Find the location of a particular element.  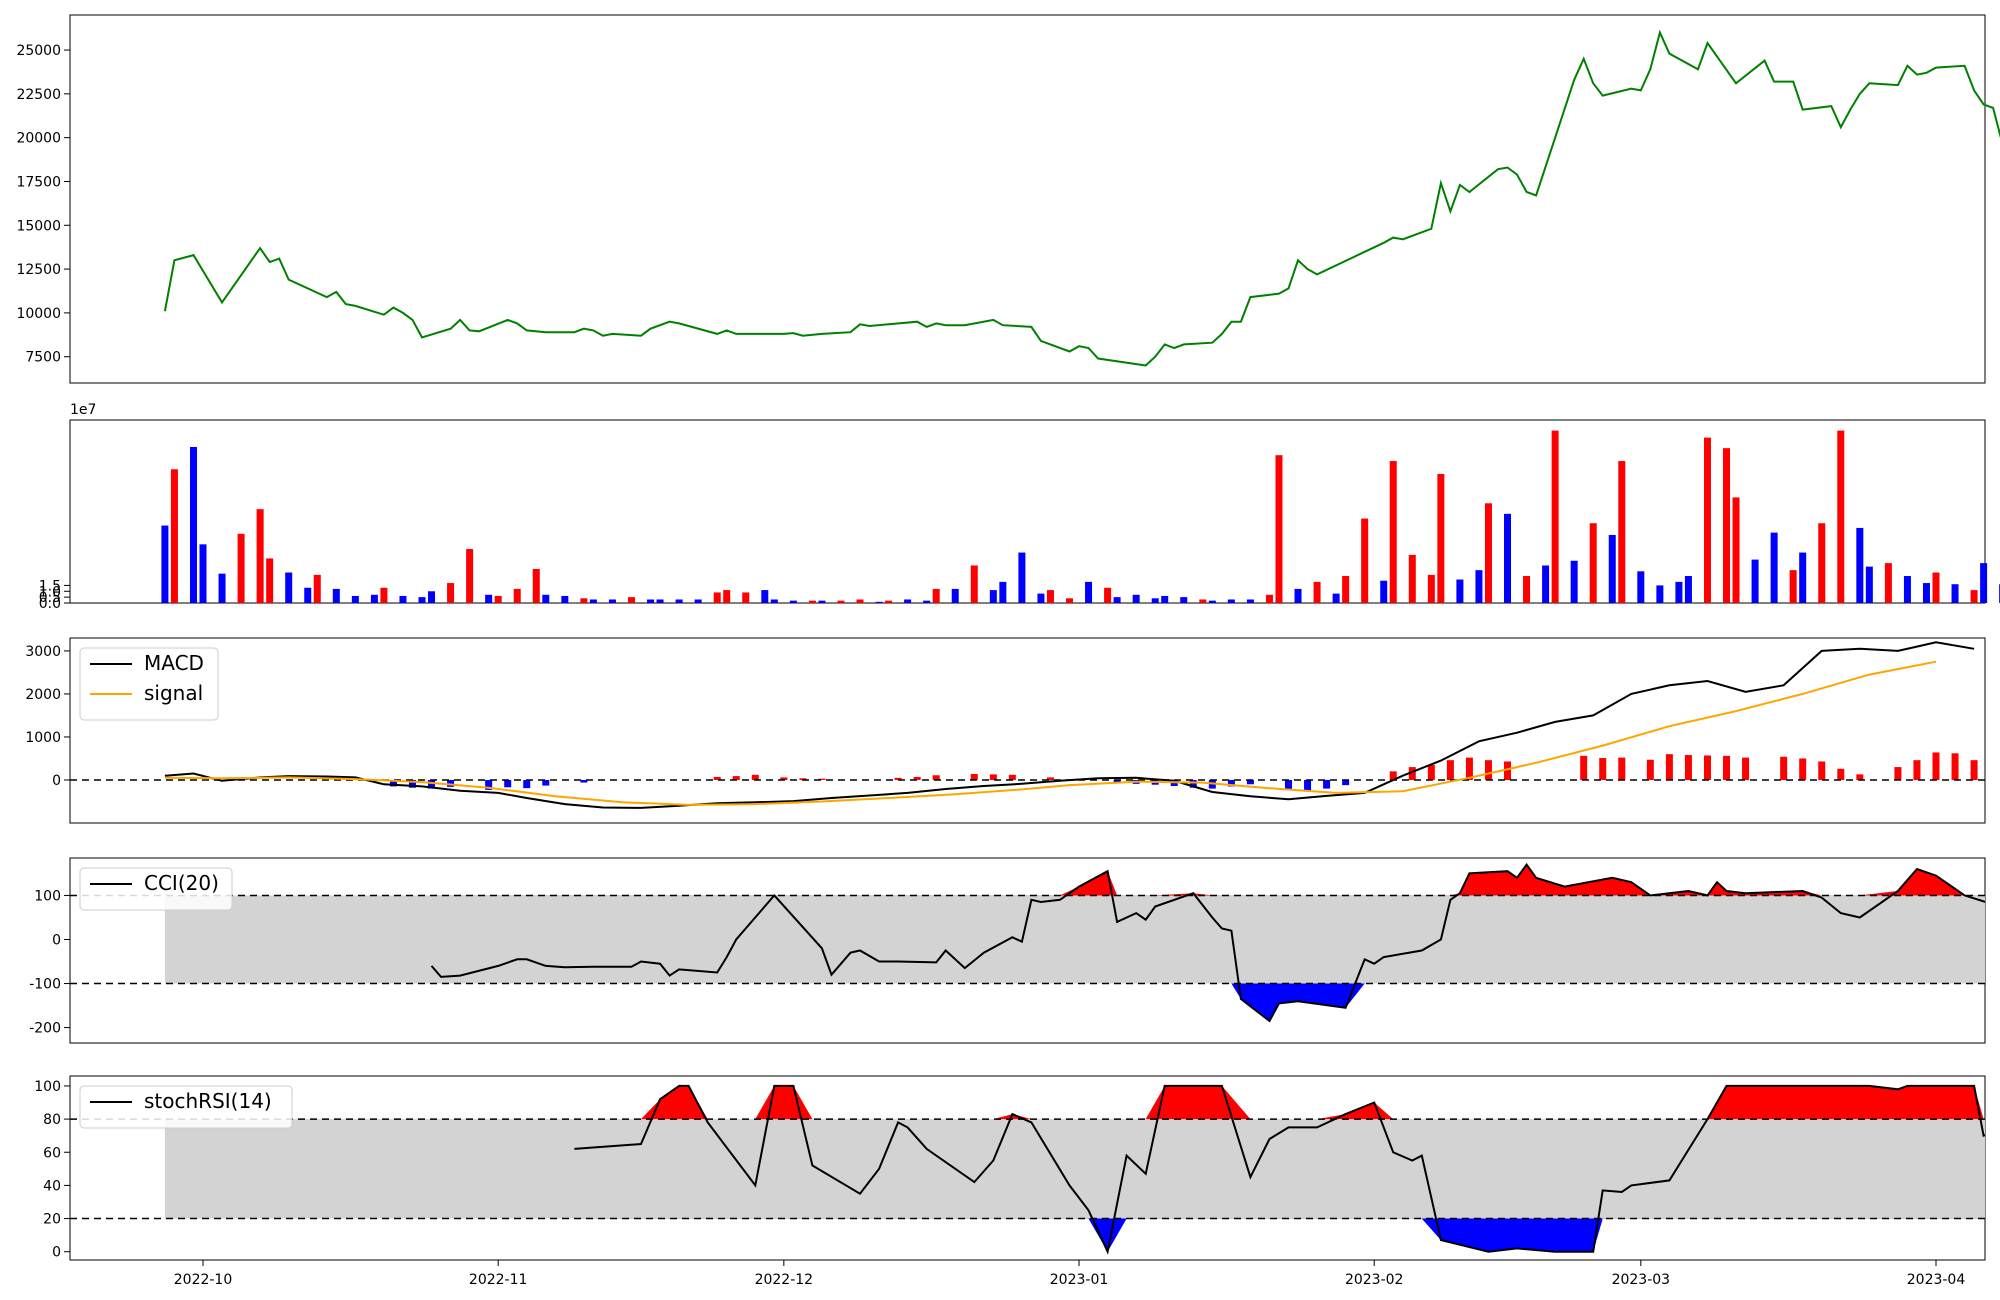

macd-legend-label: signal is located at coordinates (173, 693).